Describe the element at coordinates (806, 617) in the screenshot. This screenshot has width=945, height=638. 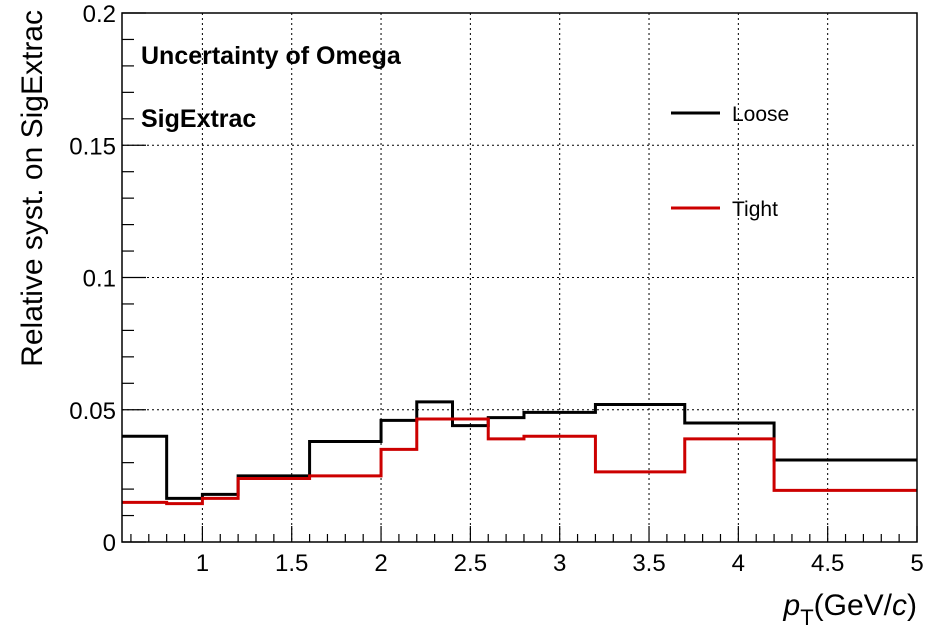
I see `x-axis-subscript: T` at that location.